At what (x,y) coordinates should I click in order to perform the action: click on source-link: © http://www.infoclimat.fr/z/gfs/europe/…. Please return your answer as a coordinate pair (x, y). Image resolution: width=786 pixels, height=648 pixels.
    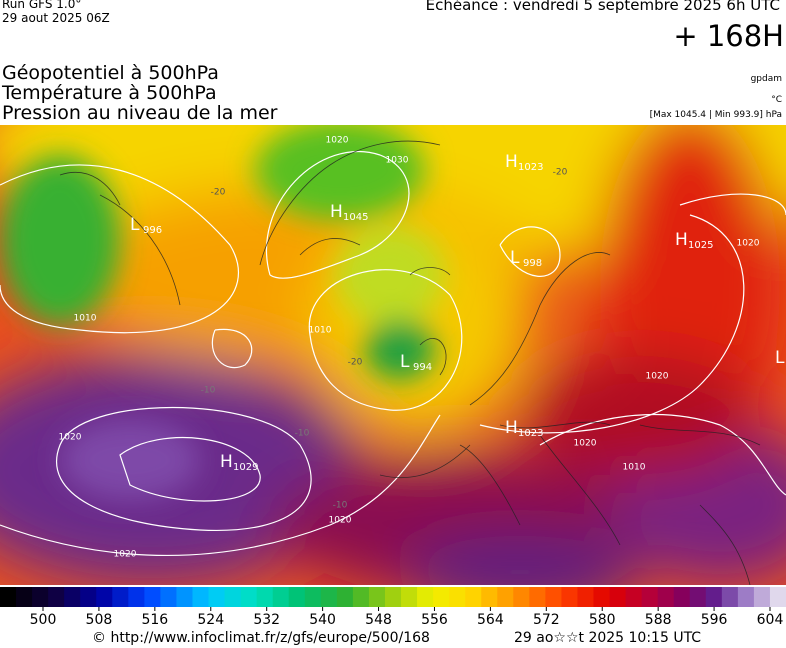
    Looking at the image, I should click on (261, 638).